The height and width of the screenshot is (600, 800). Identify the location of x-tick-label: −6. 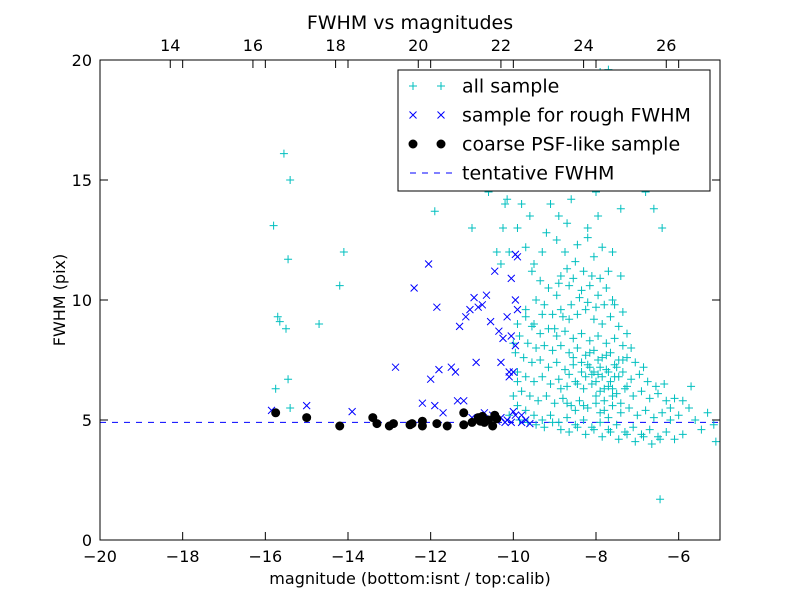
(679, 556).